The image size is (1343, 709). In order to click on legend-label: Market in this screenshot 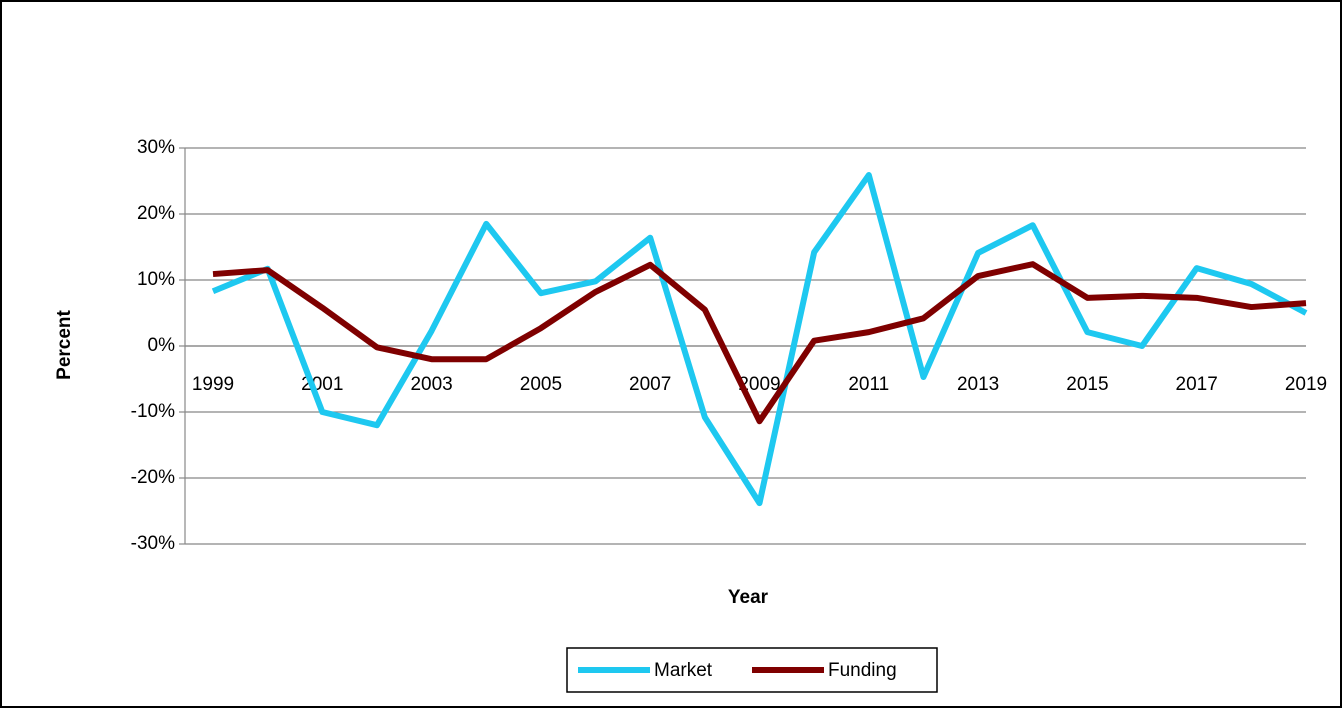, I will do `click(683, 670)`.